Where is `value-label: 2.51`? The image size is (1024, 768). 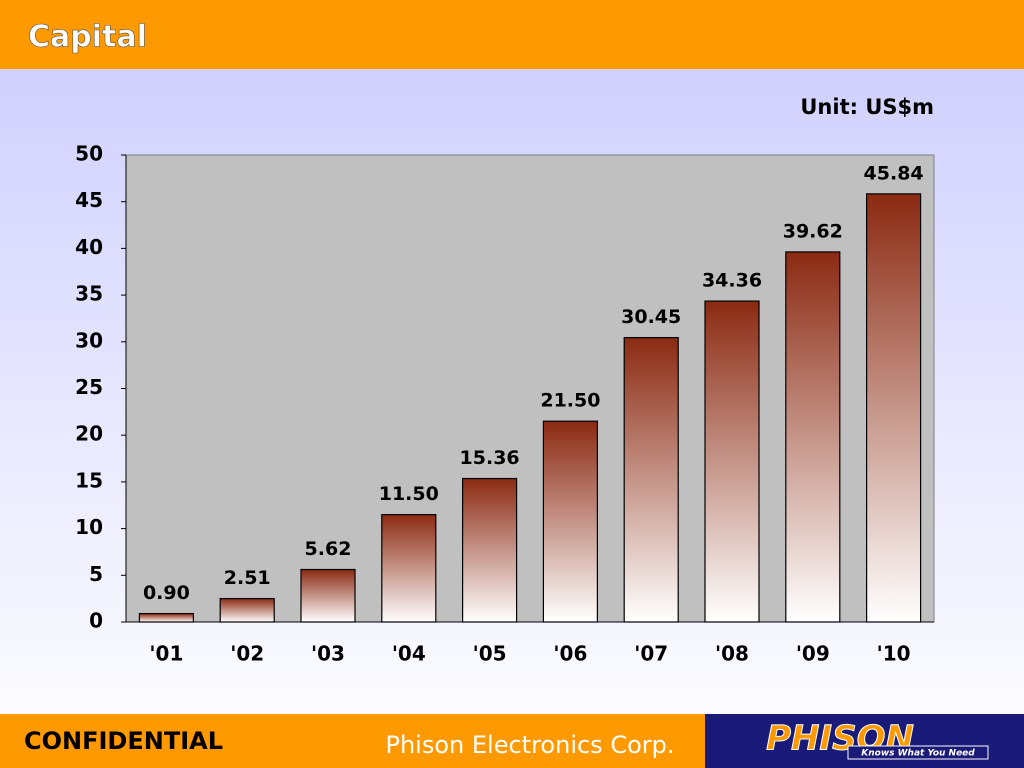
value-label: 2.51 is located at coordinates (247, 578).